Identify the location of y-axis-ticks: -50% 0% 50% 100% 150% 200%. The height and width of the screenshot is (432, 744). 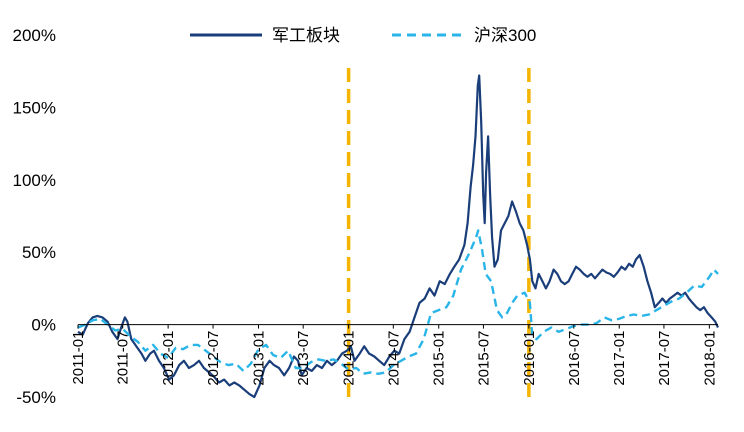
(34, 216).